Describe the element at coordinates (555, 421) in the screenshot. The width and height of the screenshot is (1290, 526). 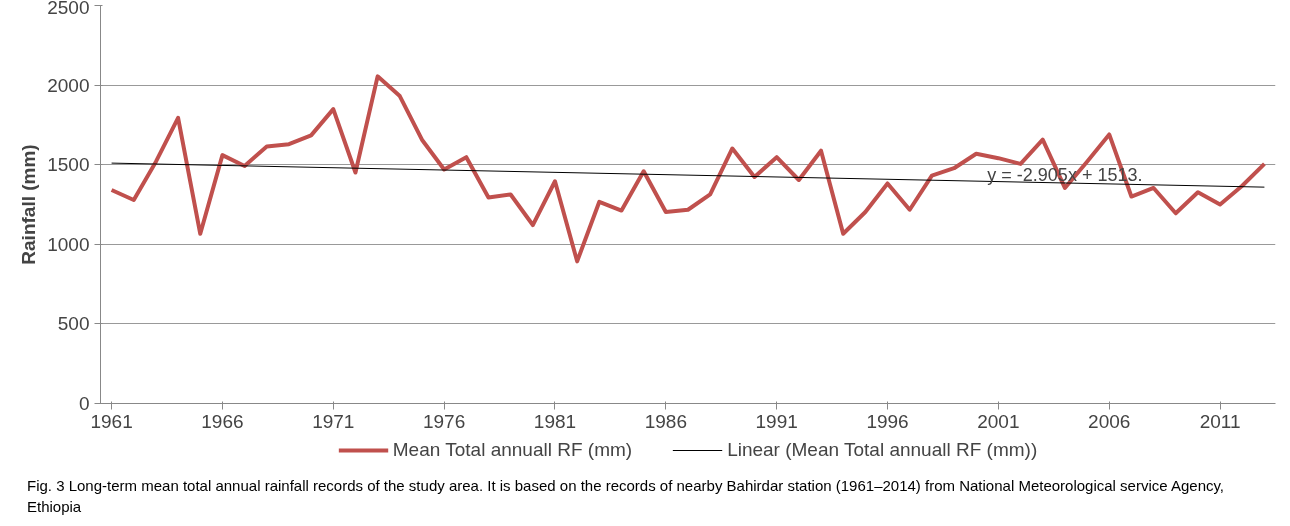
I see `x-tick-label: 1981` at that location.